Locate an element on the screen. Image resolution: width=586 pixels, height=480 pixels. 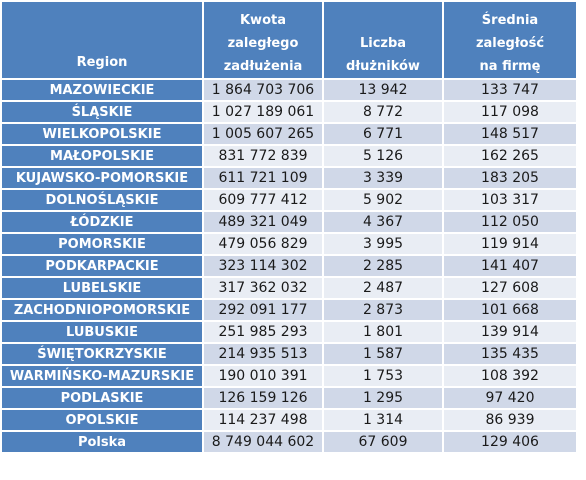
table-row: OPOLSKIE 114 237 498 1 314 86 939 is located at coordinates (289, 420).